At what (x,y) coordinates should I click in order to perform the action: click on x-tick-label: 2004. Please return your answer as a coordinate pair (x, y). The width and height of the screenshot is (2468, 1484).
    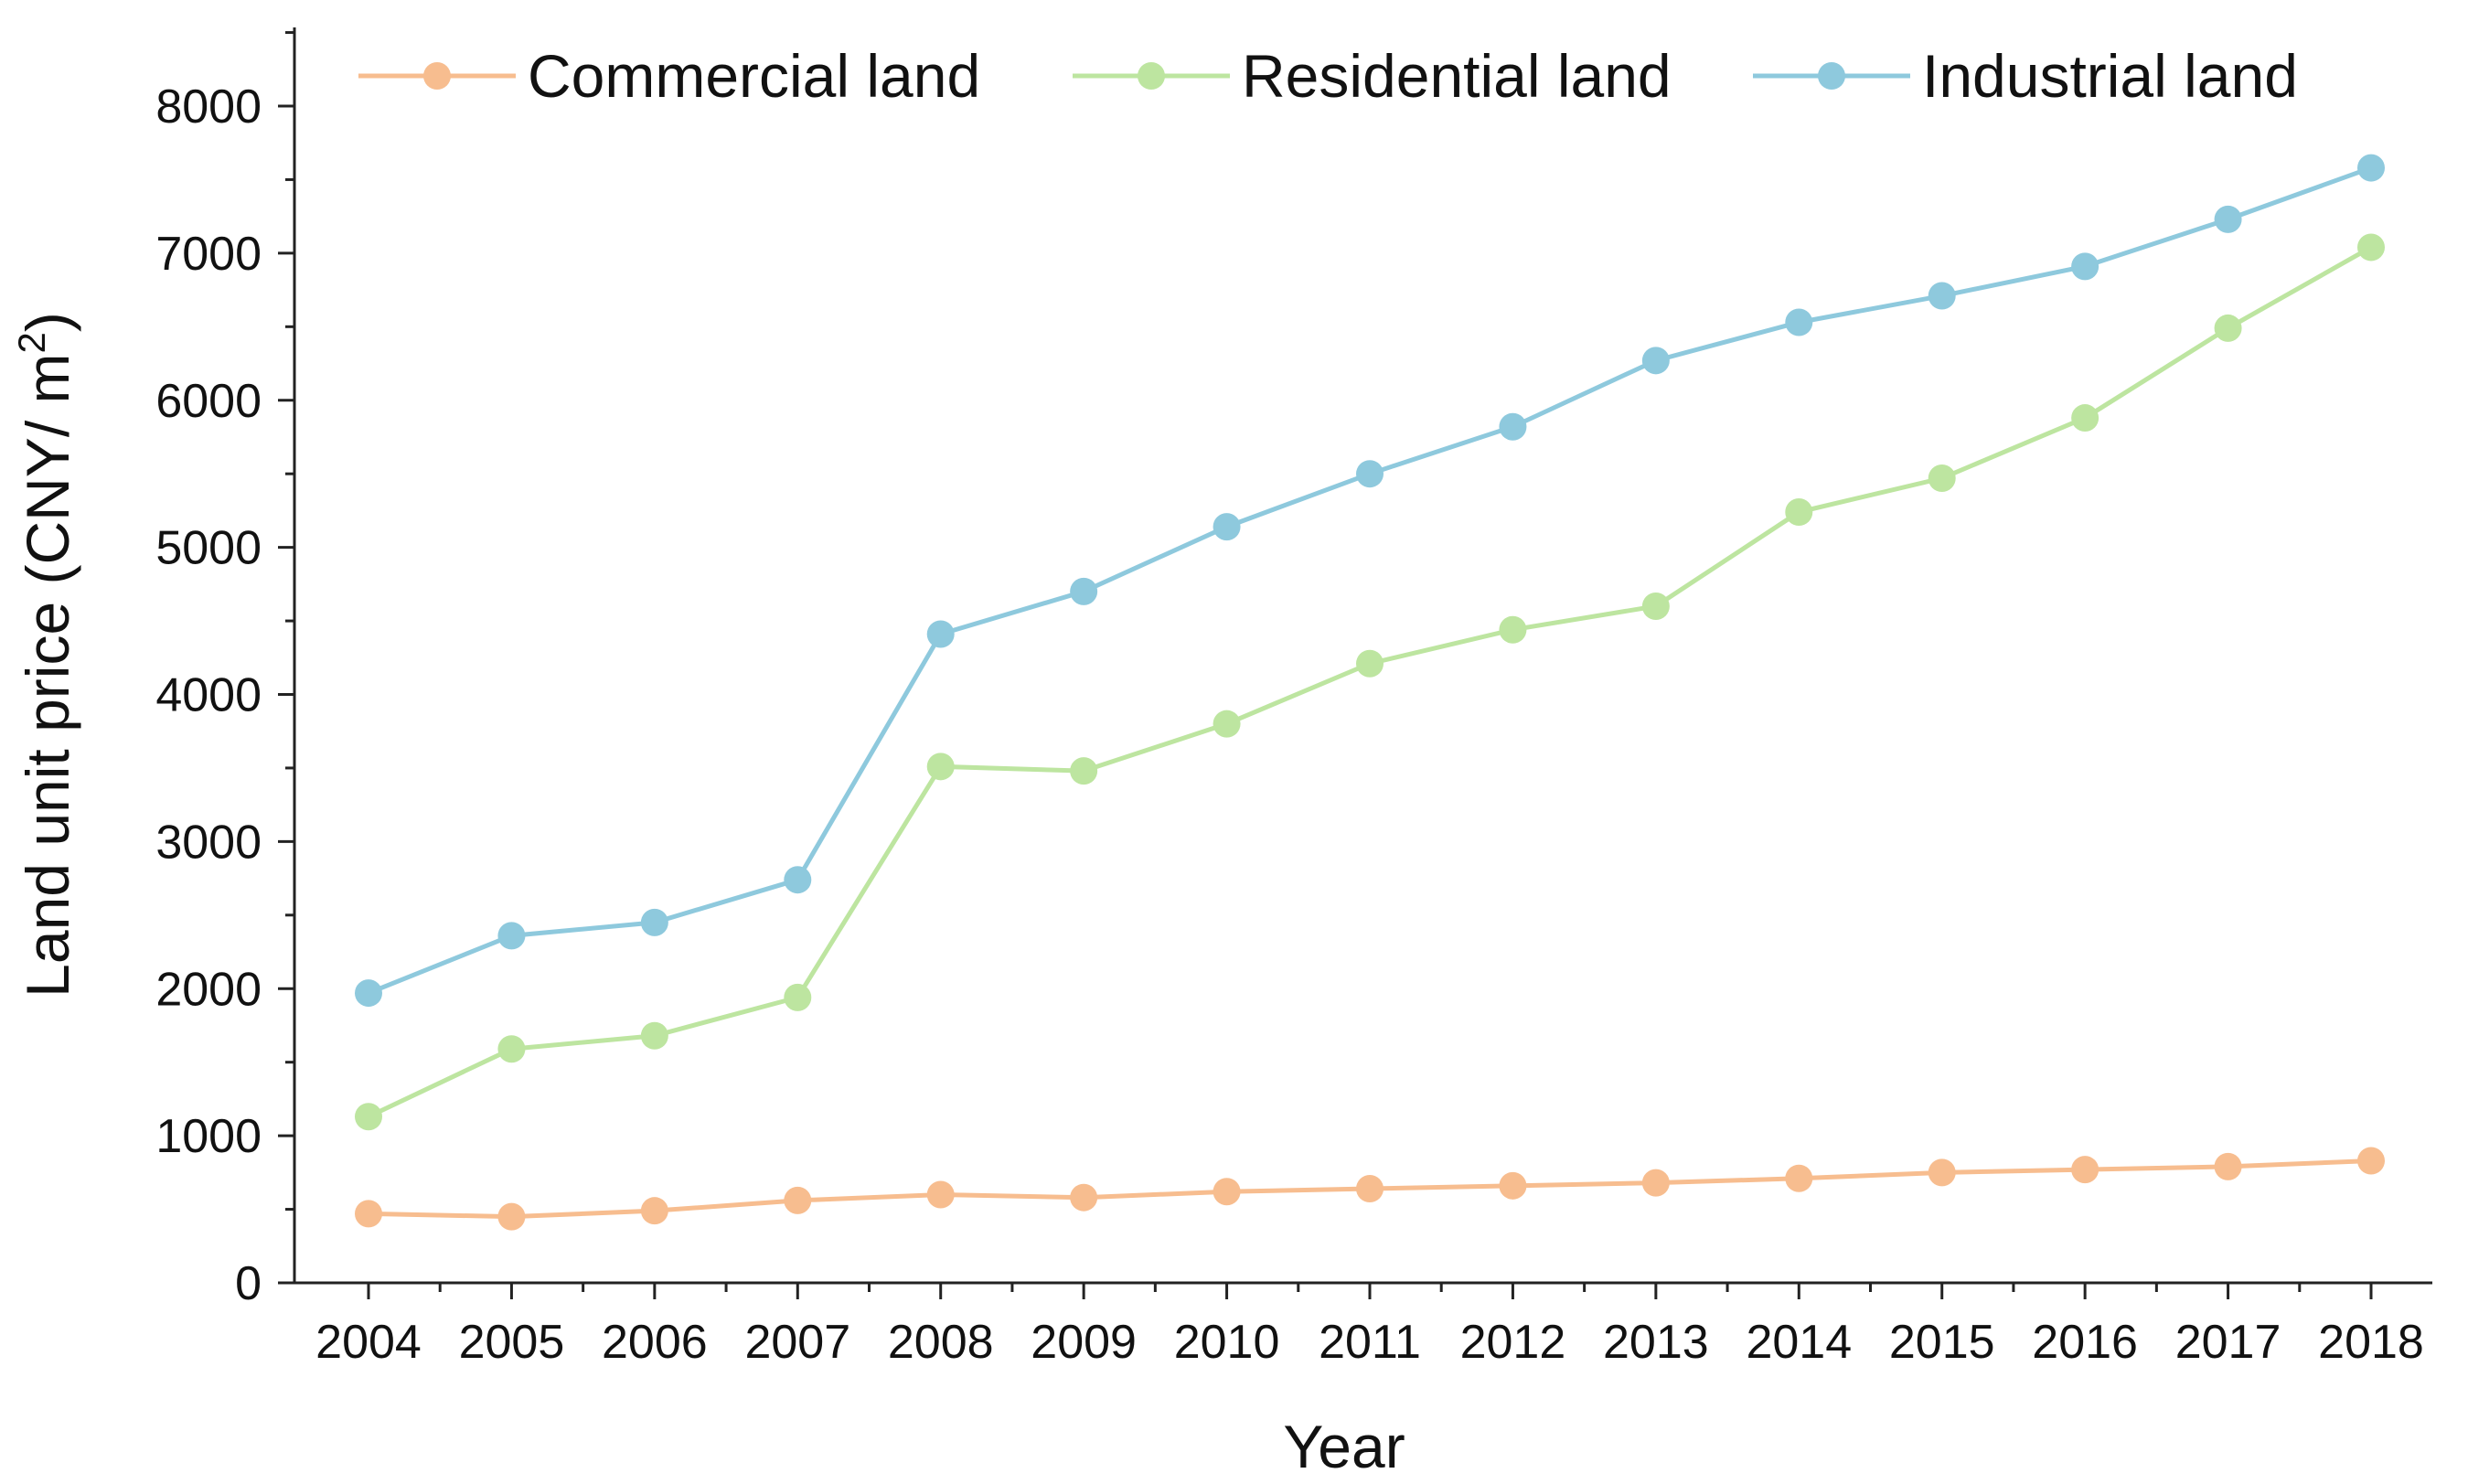
    Looking at the image, I should click on (368, 1342).